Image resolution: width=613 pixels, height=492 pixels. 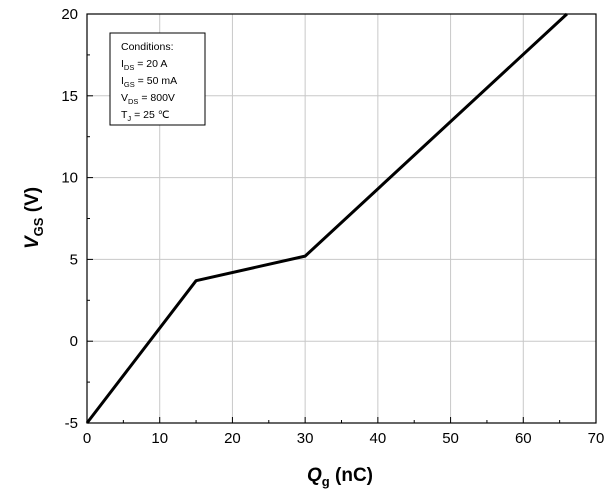 What do you see at coordinates (87, 438) in the screenshot?
I see `x-tick-label: 0` at bounding box center [87, 438].